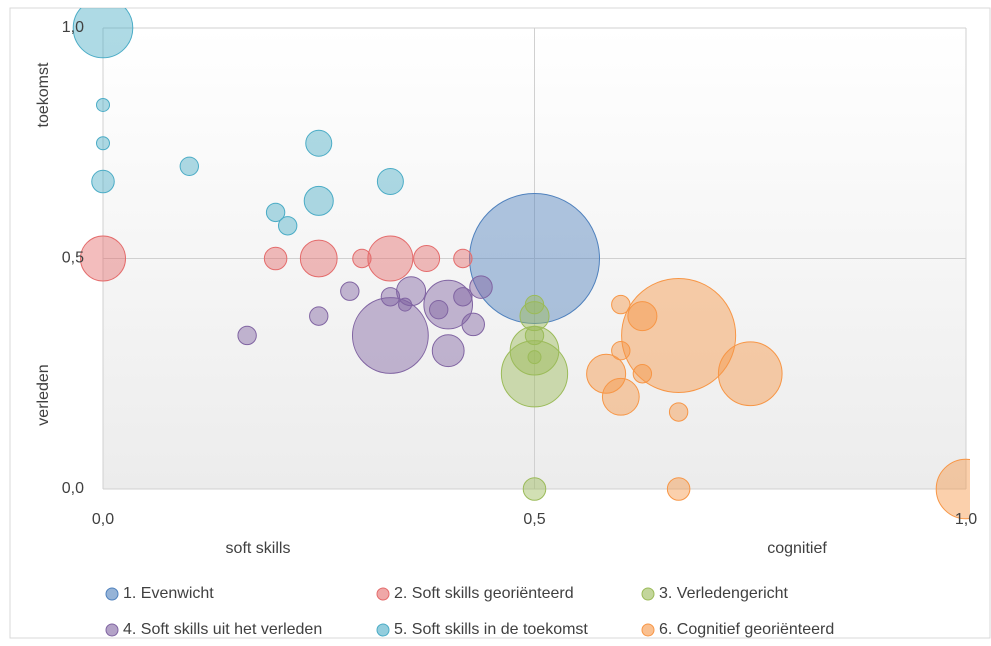 This screenshot has width=991, height=646. What do you see at coordinates (484, 593) in the screenshot?
I see `legend-label: 2. Soft skills georiënteerd` at bounding box center [484, 593].